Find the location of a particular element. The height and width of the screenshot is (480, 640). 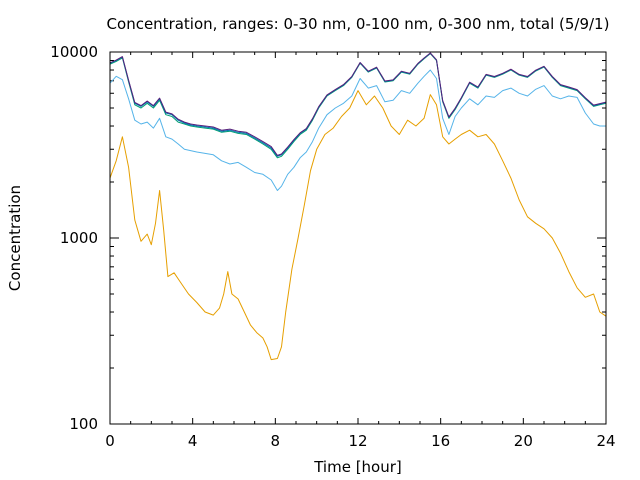

x-tick-label: 8 is located at coordinates (276, 441).